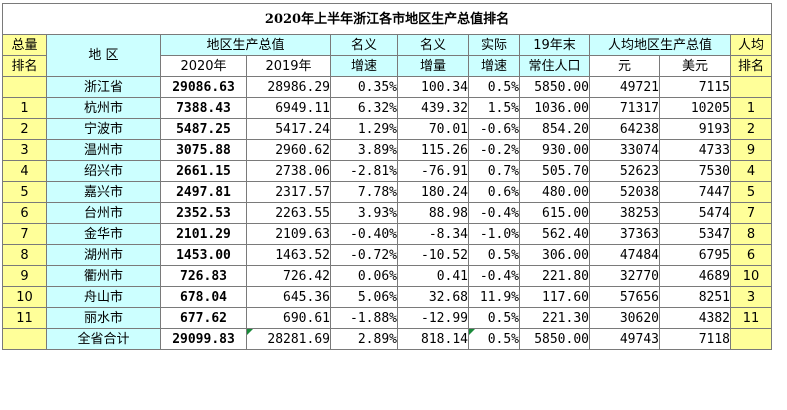 The image size is (787, 410). What do you see at coordinates (433, 276) in the screenshot?
I see `nominal-increase-cell: 0.41` at bounding box center [433, 276].